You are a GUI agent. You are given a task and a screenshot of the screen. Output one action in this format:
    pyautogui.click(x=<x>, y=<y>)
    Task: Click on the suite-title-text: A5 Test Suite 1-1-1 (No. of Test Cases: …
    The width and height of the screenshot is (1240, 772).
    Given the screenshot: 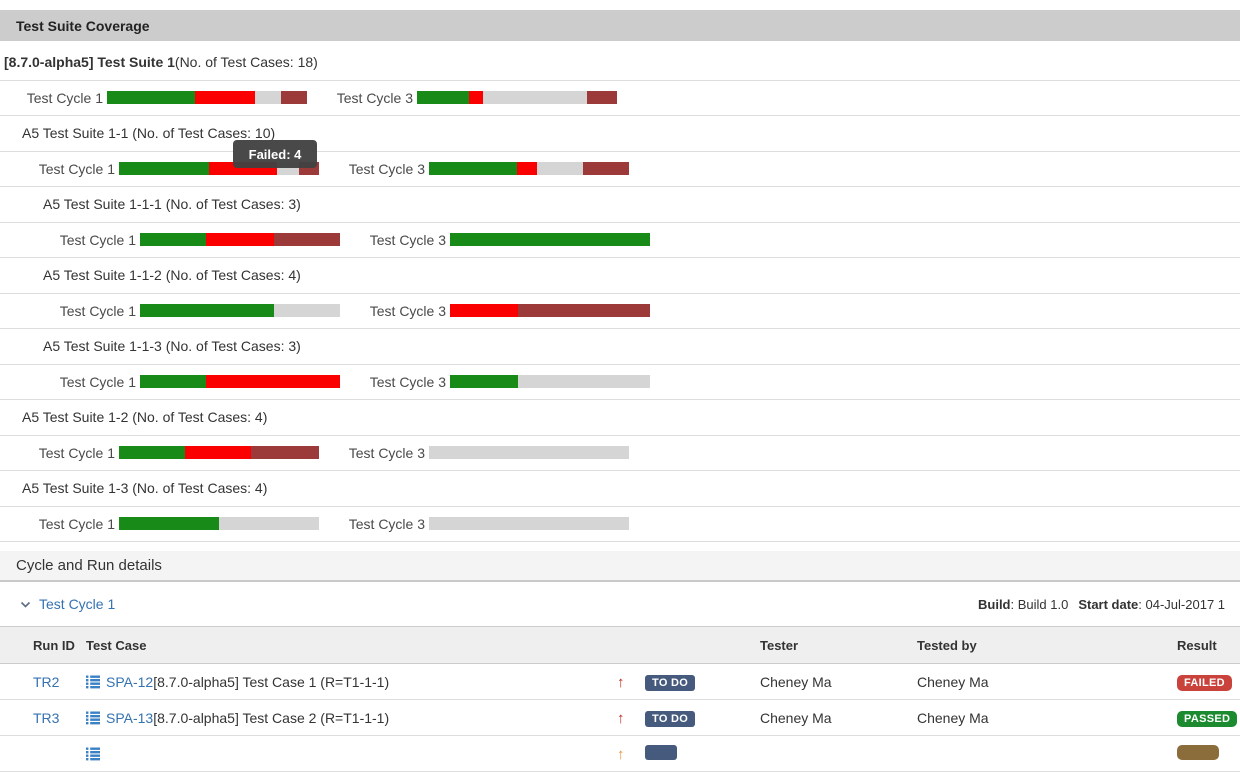 What is the action you would take?
    pyautogui.click(x=172, y=204)
    